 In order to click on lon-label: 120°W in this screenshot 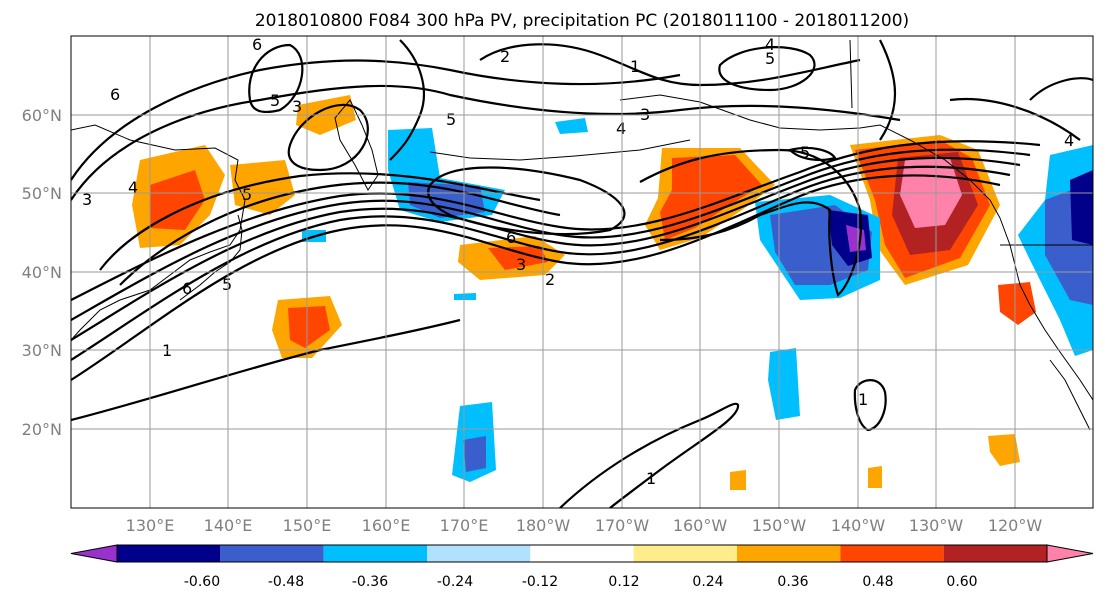, I will do `click(1015, 525)`.